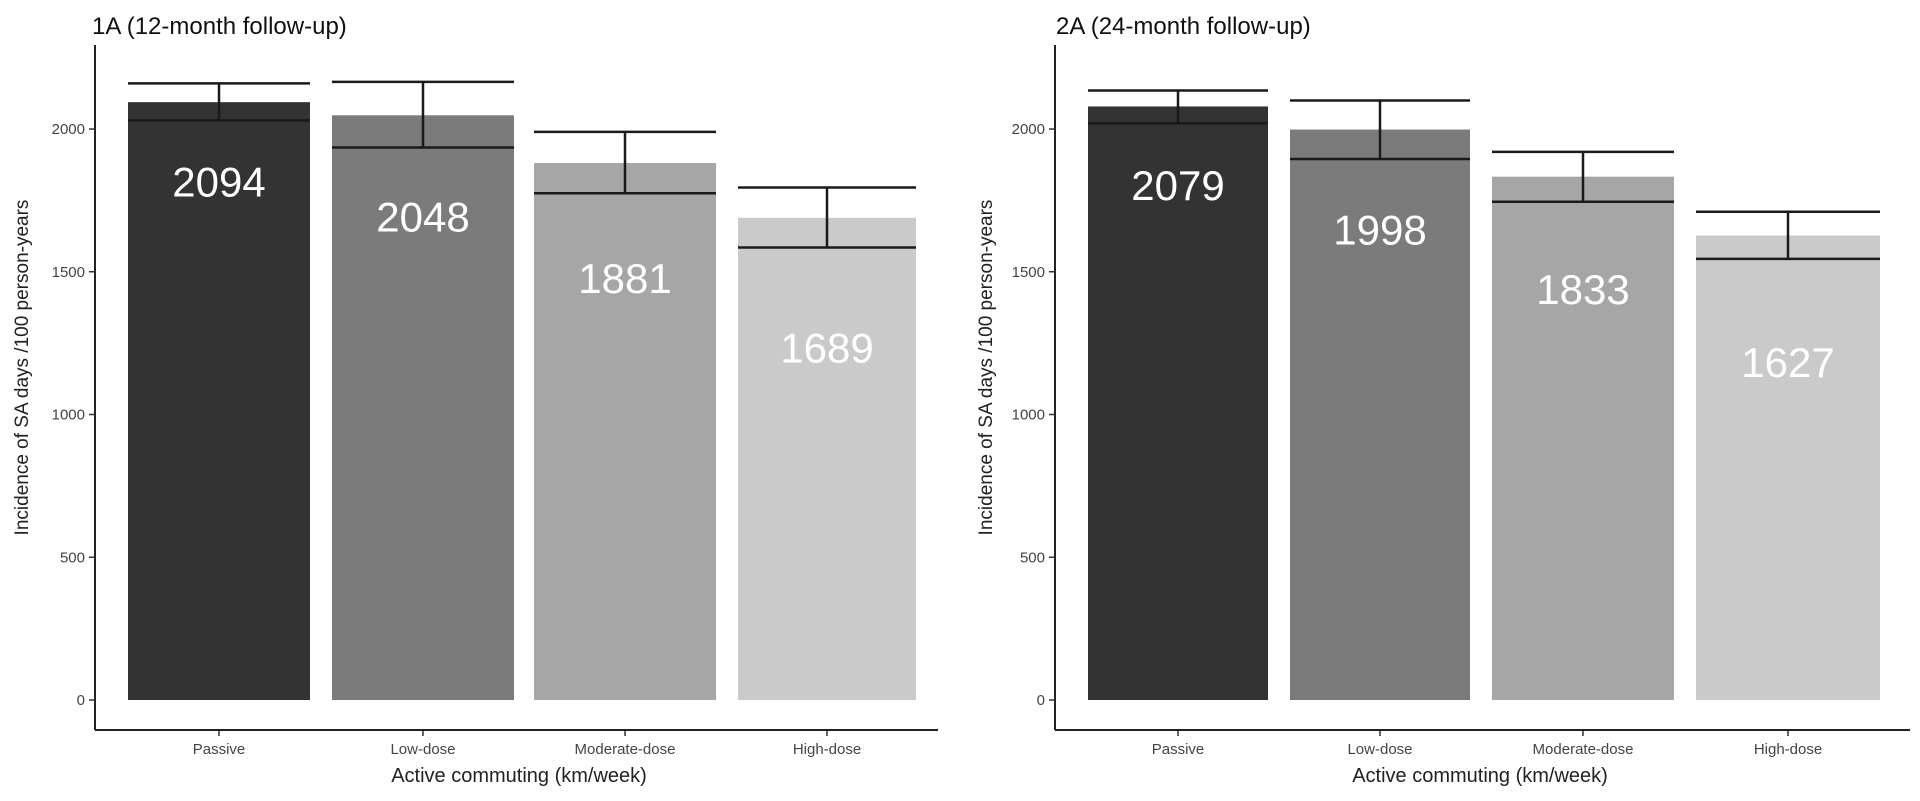  Describe the element at coordinates (218, 181) in the screenshot. I see `bar-value-label: 2094` at that location.